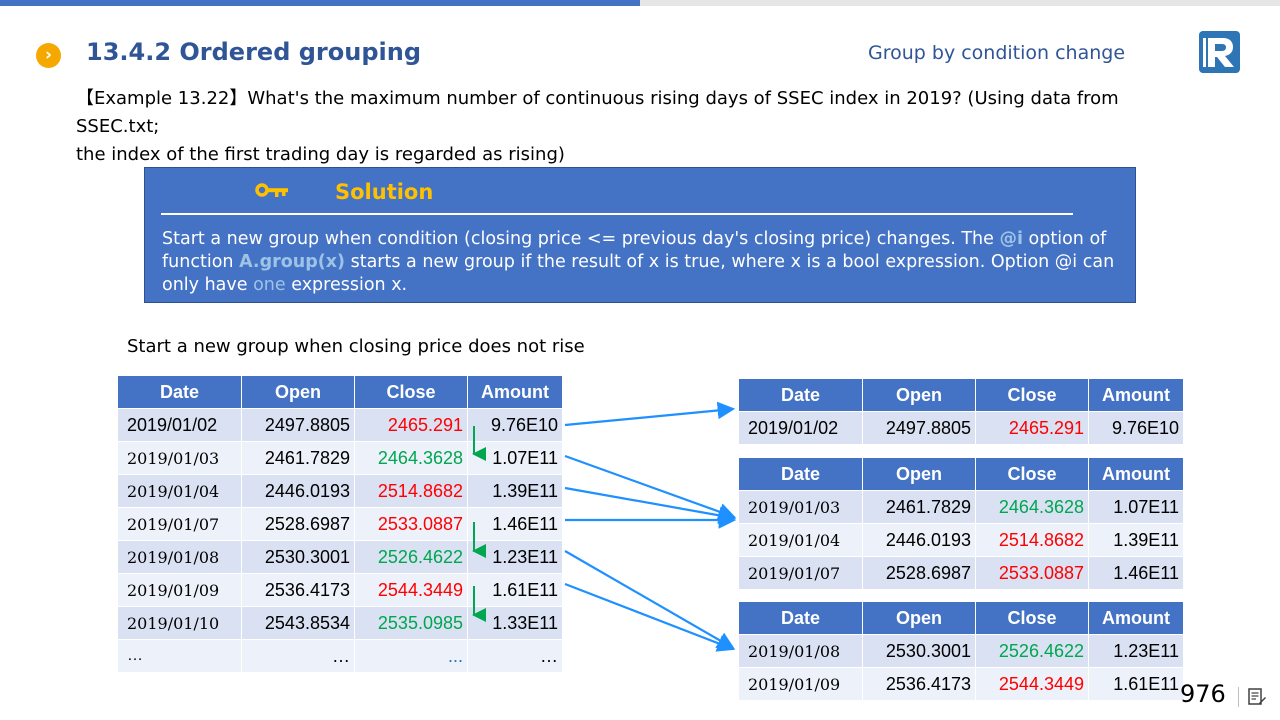 Image resolution: width=1280 pixels, height=720 pixels. Describe the element at coordinates (960, 3) in the screenshot. I see `top-progress-track` at that location.